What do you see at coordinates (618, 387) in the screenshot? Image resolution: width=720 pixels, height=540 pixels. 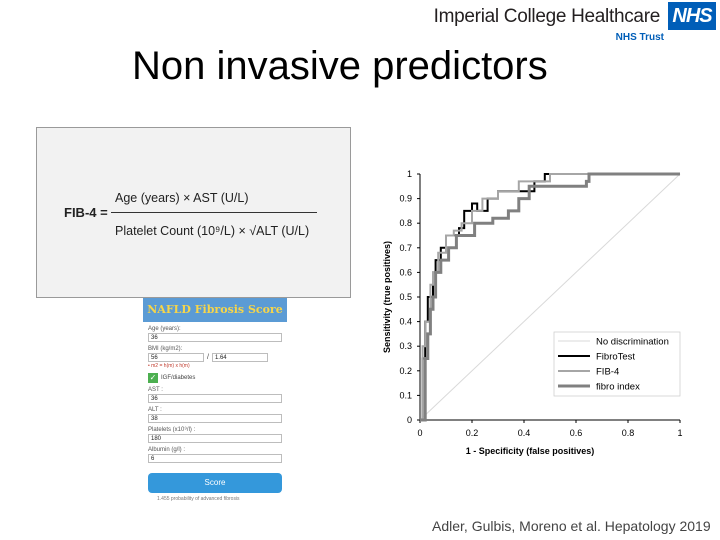 I see `legend-label: fibro index` at bounding box center [618, 387].